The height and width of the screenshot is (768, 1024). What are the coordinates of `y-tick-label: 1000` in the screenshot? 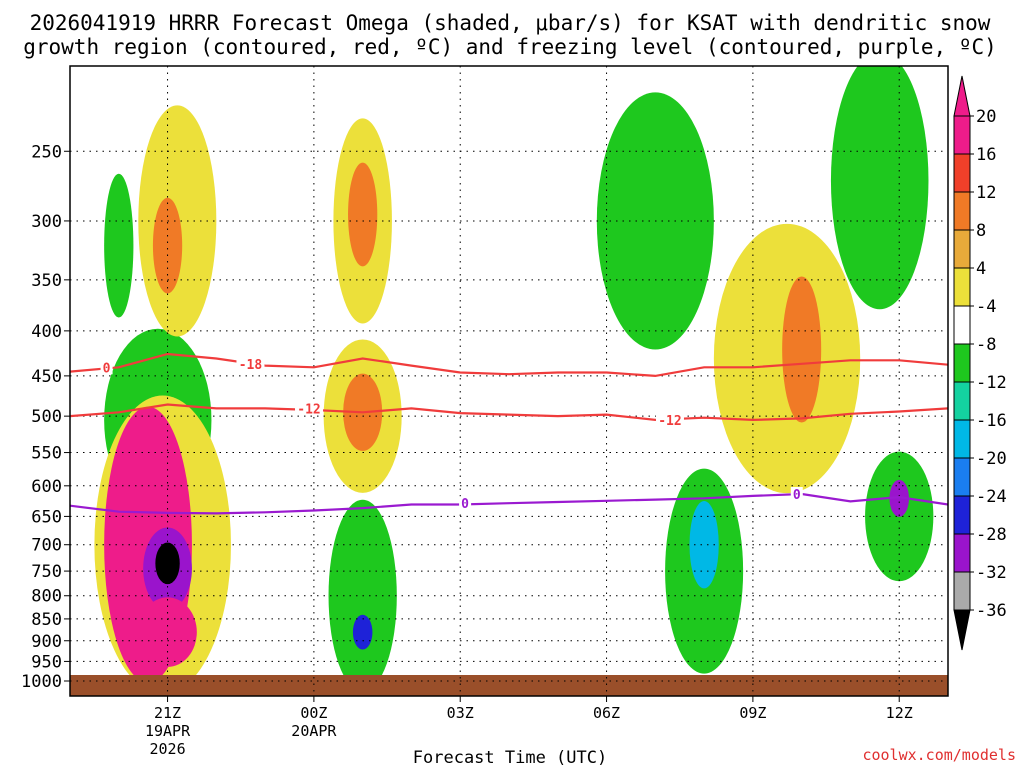 It's located at (41, 682).